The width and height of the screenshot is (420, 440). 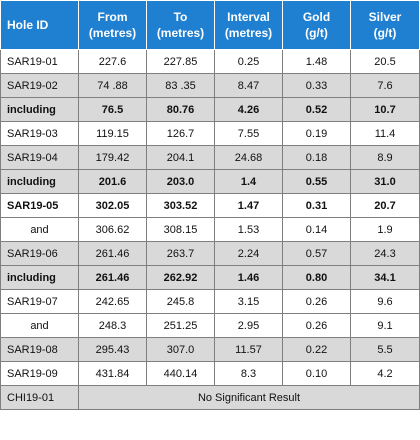 What do you see at coordinates (39, 85) in the screenshot?
I see `cell-hole-id: SAR19-02` at bounding box center [39, 85].